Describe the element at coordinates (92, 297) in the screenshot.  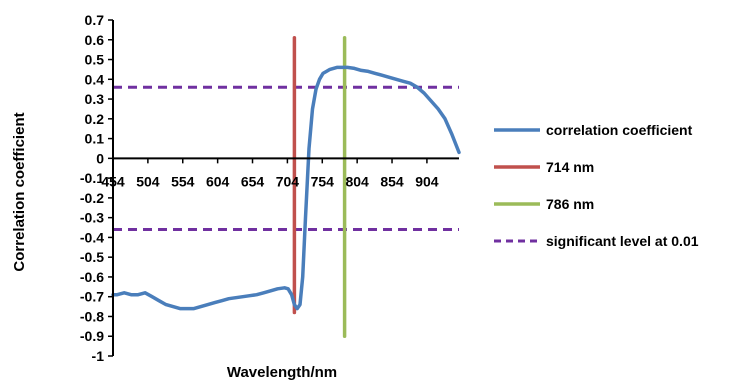
I see `y-tick-label: -0.7` at that location.